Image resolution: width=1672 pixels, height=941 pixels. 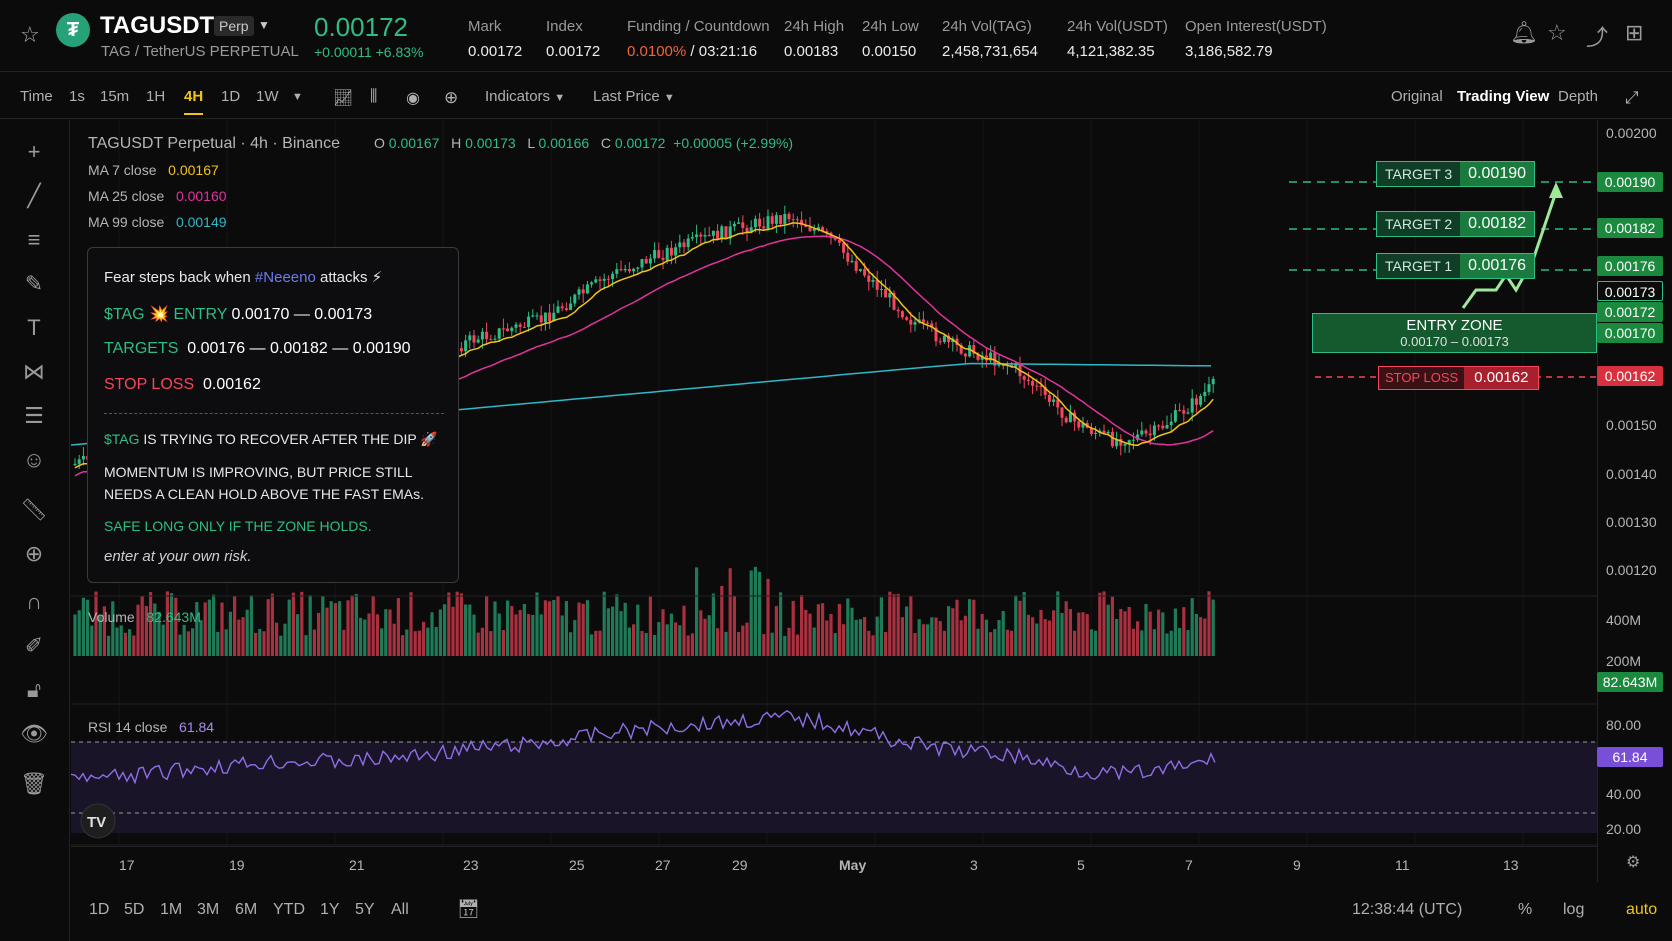 What do you see at coordinates (1634, 32) in the screenshot?
I see `grid-icon: ⊞` at bounding box center [1634, 32].